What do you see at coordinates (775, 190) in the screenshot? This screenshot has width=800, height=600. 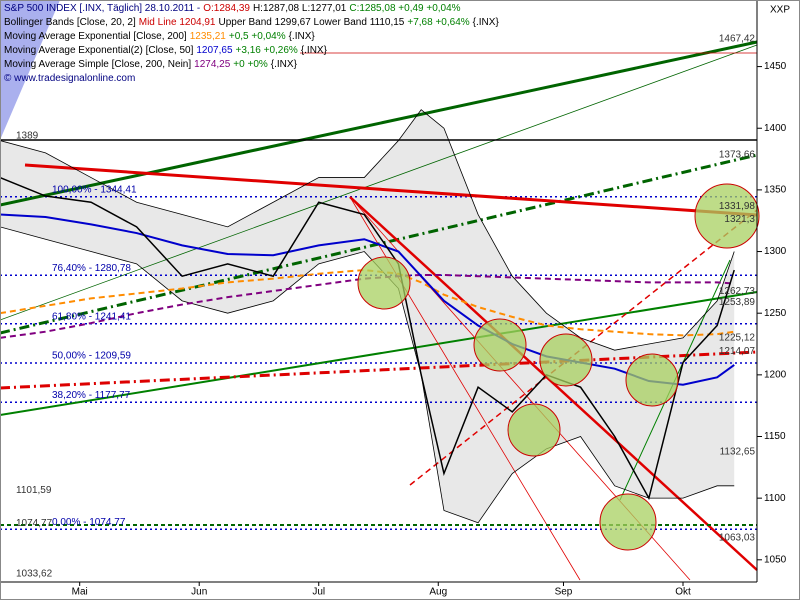 I see `y-tick-label: 1350` at bounding box center [775, 190].